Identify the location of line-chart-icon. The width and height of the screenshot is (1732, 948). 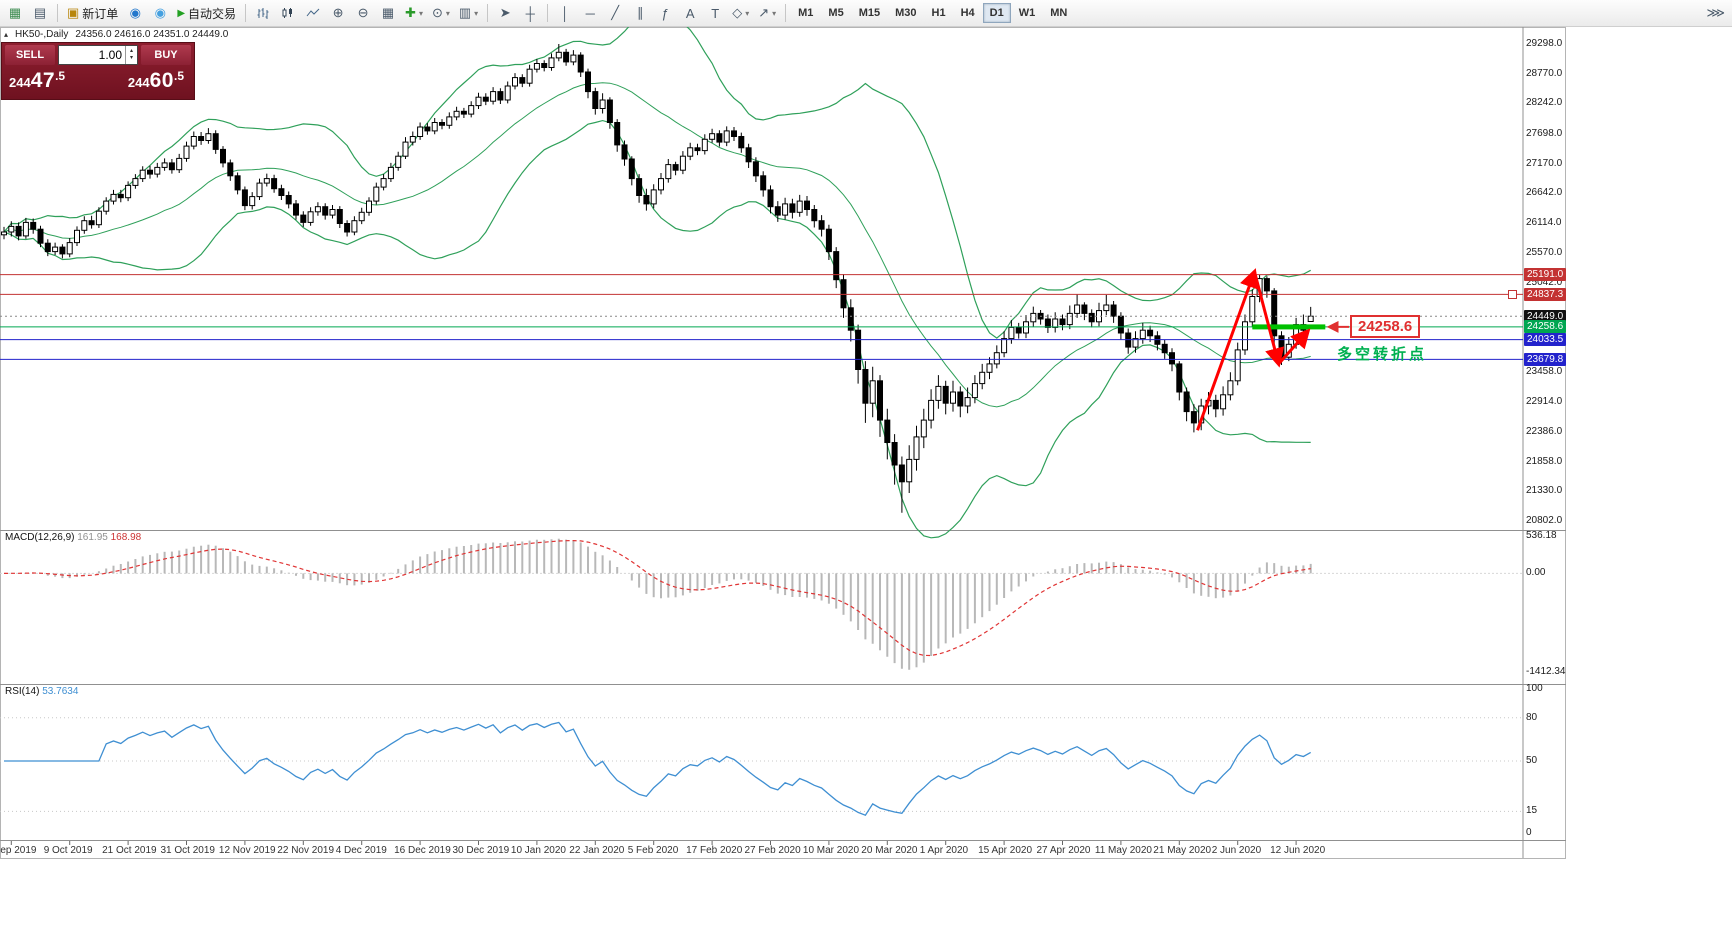
(313, 12).